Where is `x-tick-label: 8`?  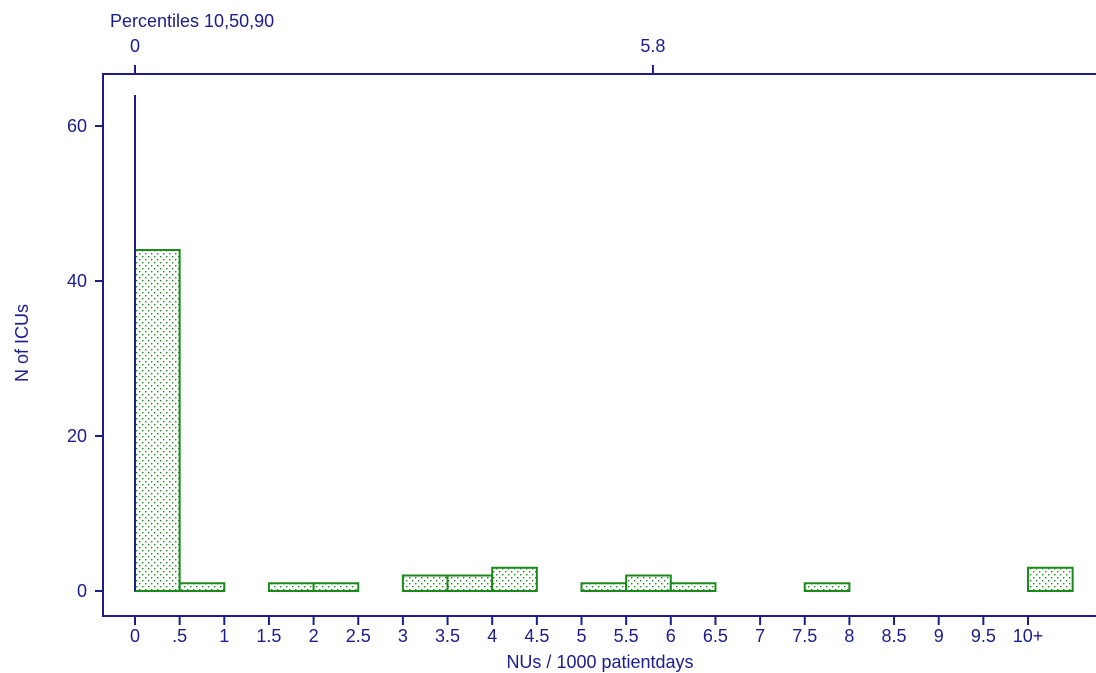
x-tick-label: 8 is located at coordinates (849, 636).